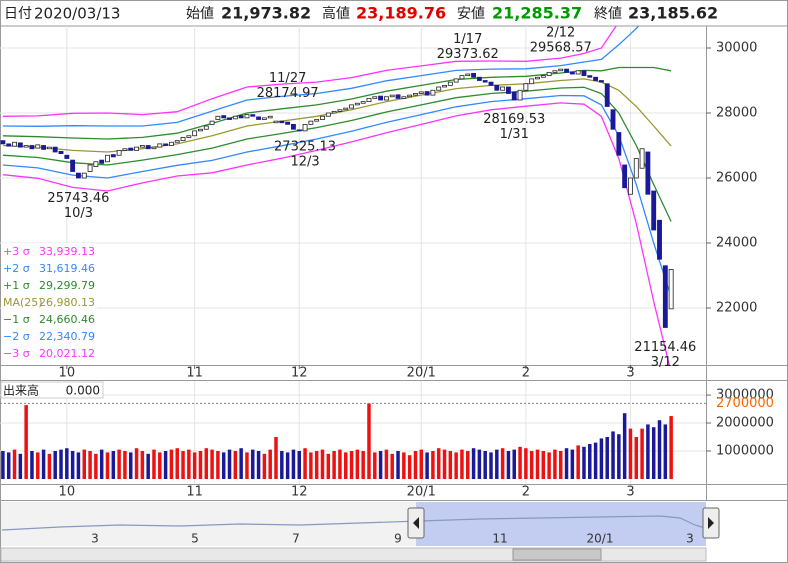 This screenshot has height=563, width=788. What do you see at coordinates (416, 523) in the screenshot?
I see `handle-arrow` at bounding box center [416, 523].